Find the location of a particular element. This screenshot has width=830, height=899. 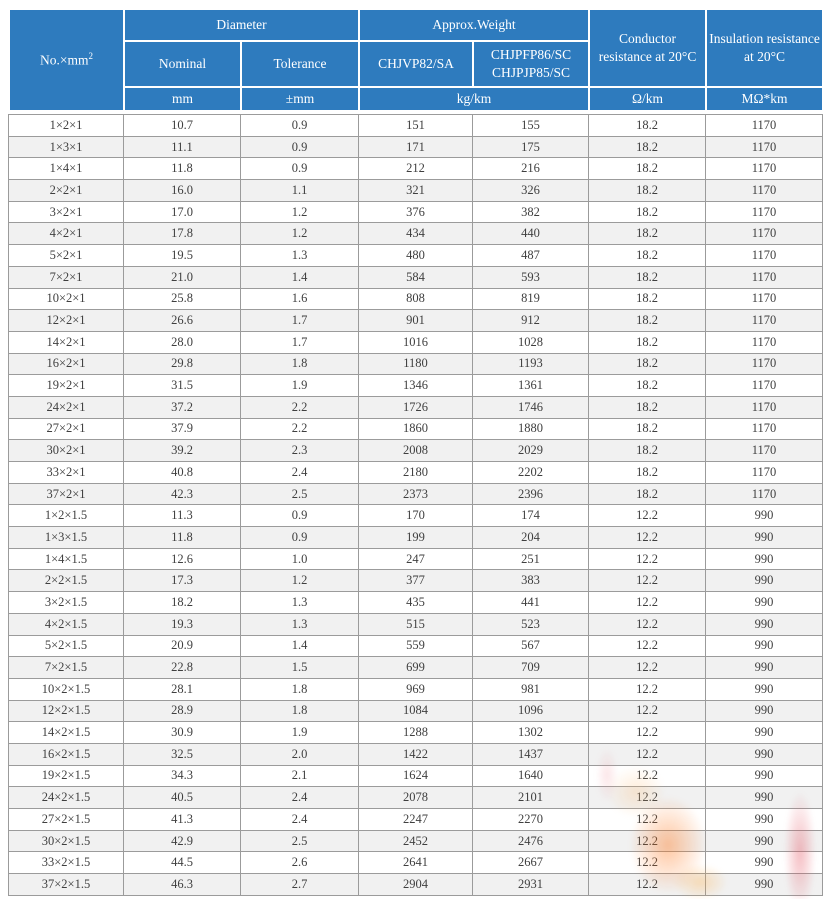

cell-spec: 1×3×1 is located at coordinates (66, 147).